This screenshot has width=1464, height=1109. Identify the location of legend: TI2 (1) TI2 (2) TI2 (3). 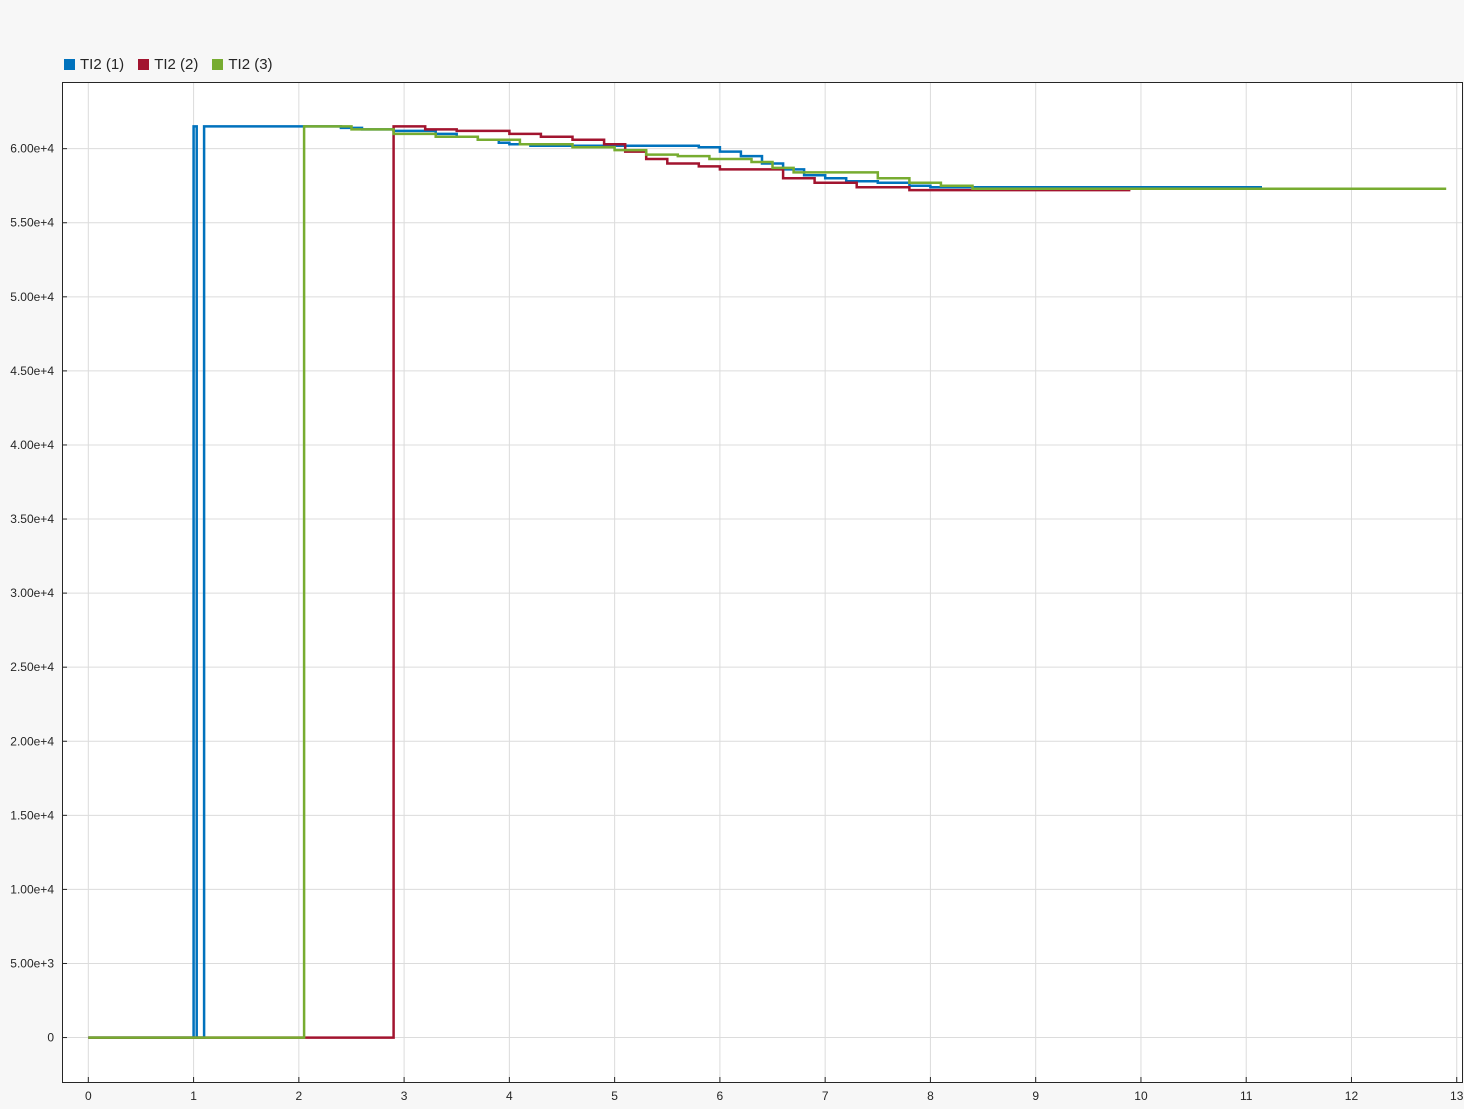
(168, 64).